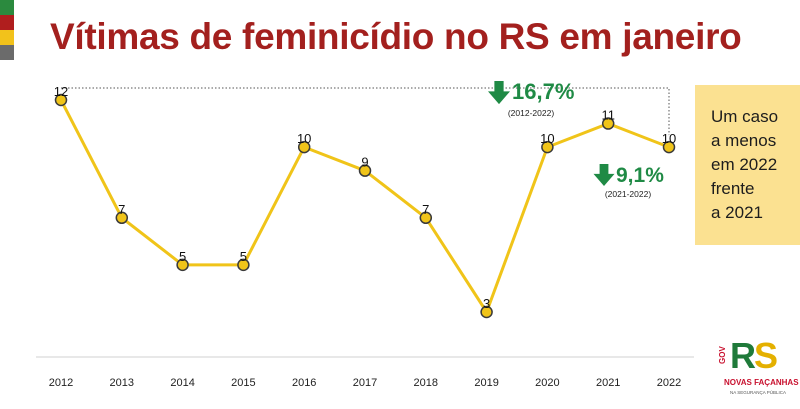 This screenshot has height=409, width=800. I want to click on x-tick-label: 2017, so click(365, 383).